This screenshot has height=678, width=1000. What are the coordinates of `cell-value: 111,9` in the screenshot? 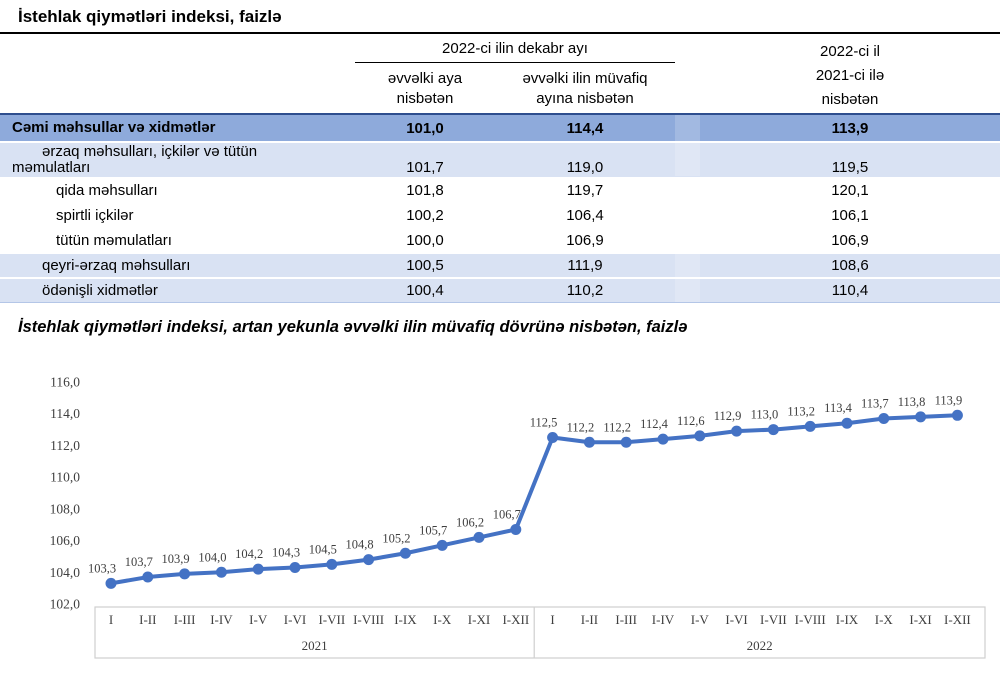 It's located at (585, 265).